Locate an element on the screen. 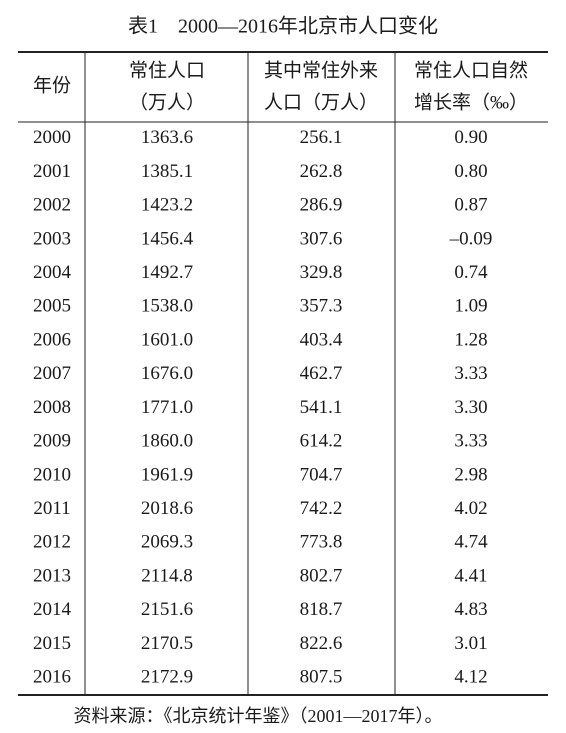 Image resolution: width=566 pixels, height=733 pixels. data-cell: 403.4 is located at coordinates (321, 339).